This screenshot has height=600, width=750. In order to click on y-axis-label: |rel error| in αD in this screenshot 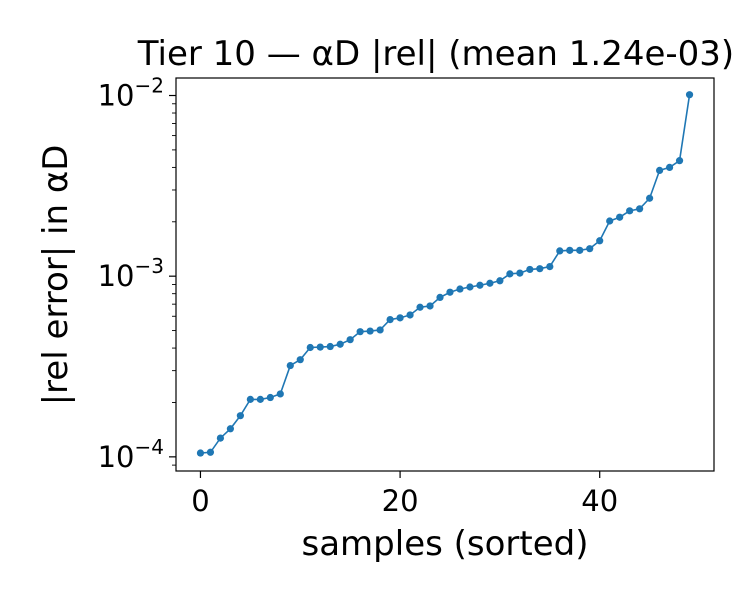, I will do `click(56, 275)`.